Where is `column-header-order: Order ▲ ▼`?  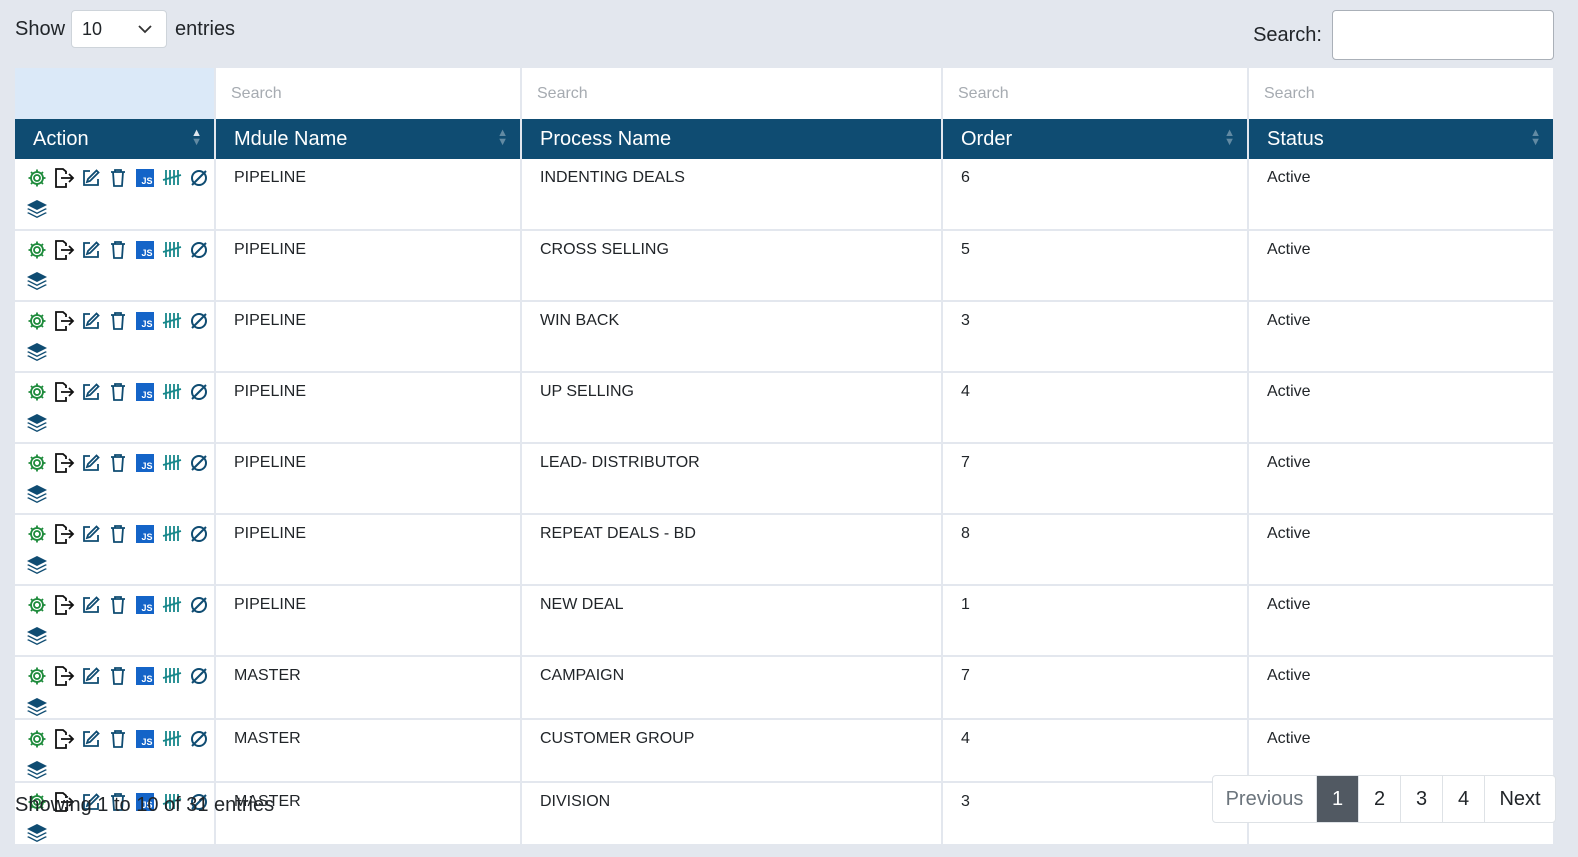 column-header-order: Order ▲ ▼ is located at coordinates (1095, 139).